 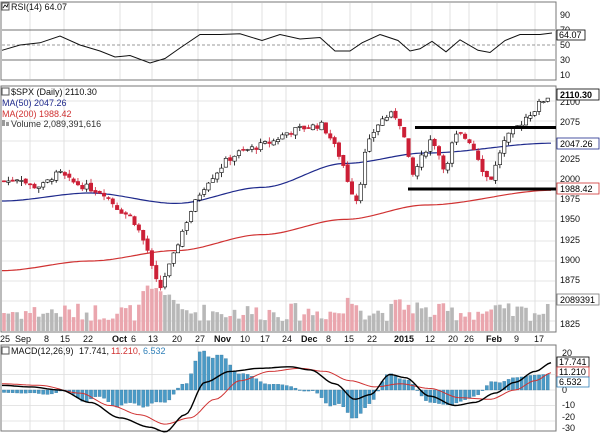 What do you see at coordinates (570, 199) in the screenshot?
I see `price-tick: 1975` at bounding box center [570, 199].